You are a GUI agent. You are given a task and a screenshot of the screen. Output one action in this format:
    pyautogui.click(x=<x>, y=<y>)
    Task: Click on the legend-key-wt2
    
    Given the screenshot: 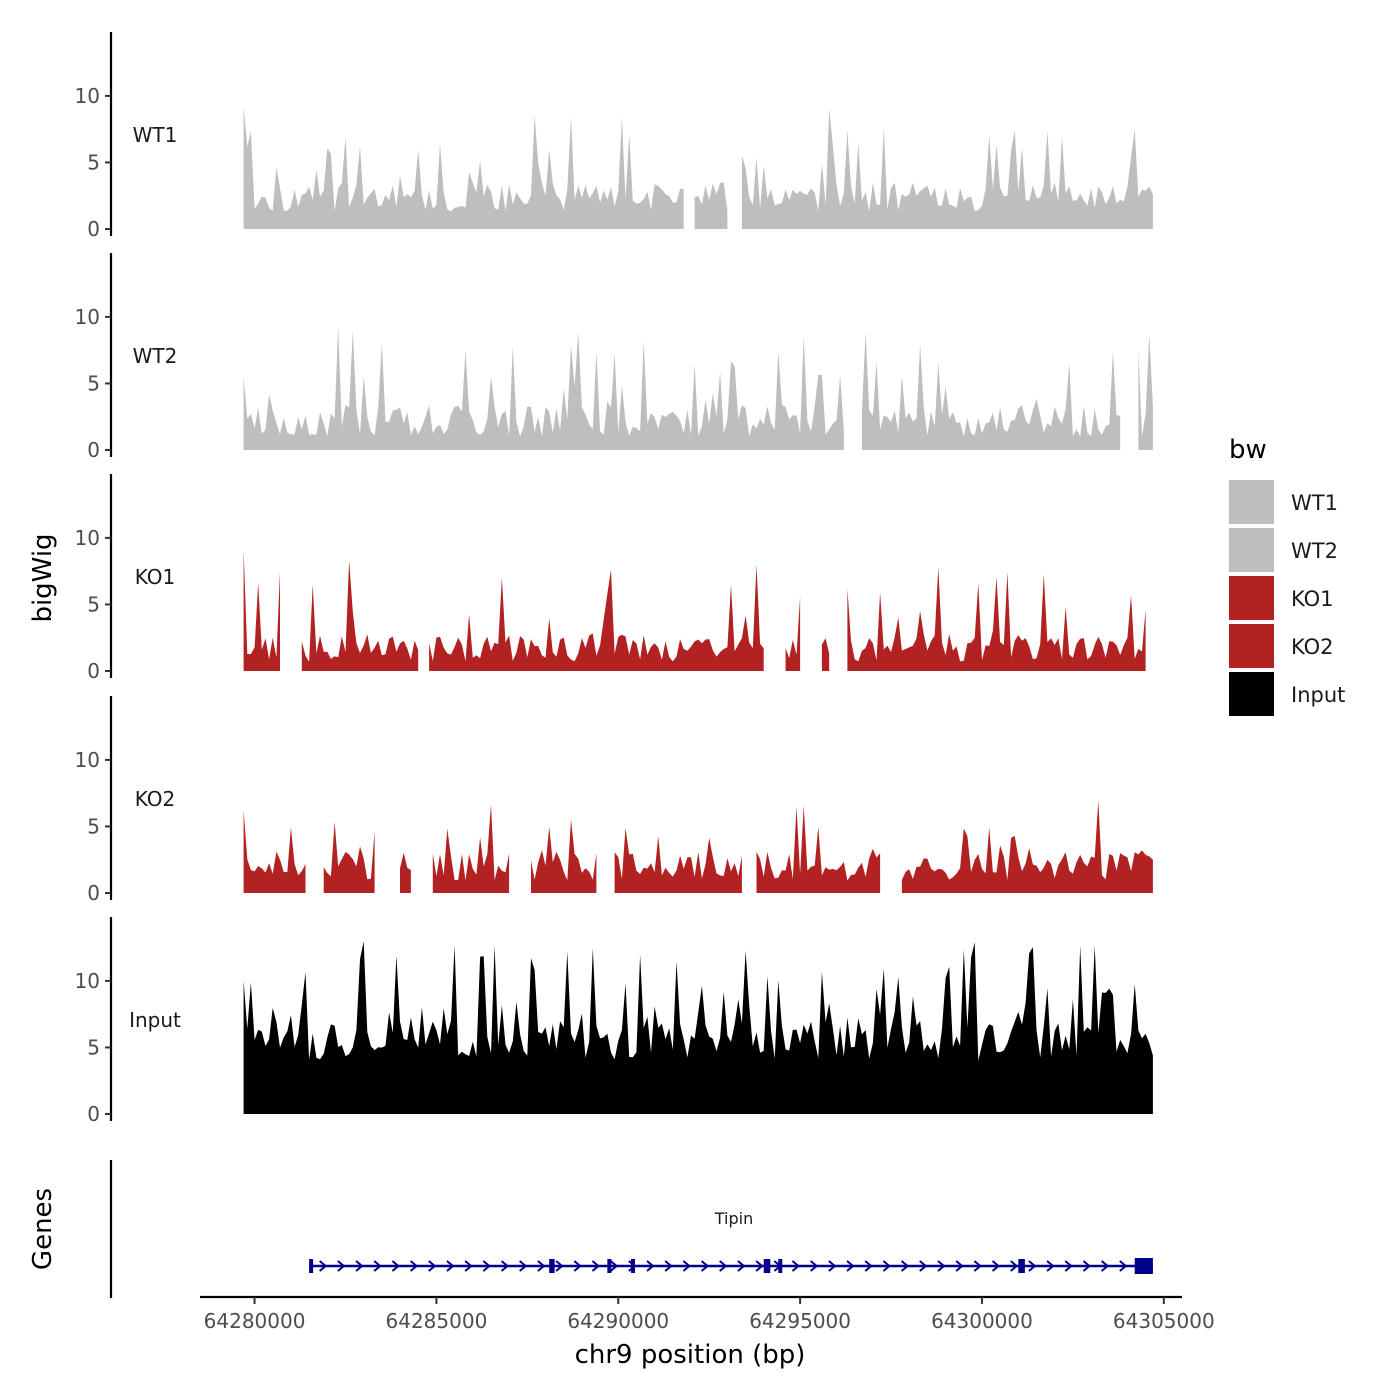 What is the action you would take?
    pyautogui.click(x=1251, y=550)
    